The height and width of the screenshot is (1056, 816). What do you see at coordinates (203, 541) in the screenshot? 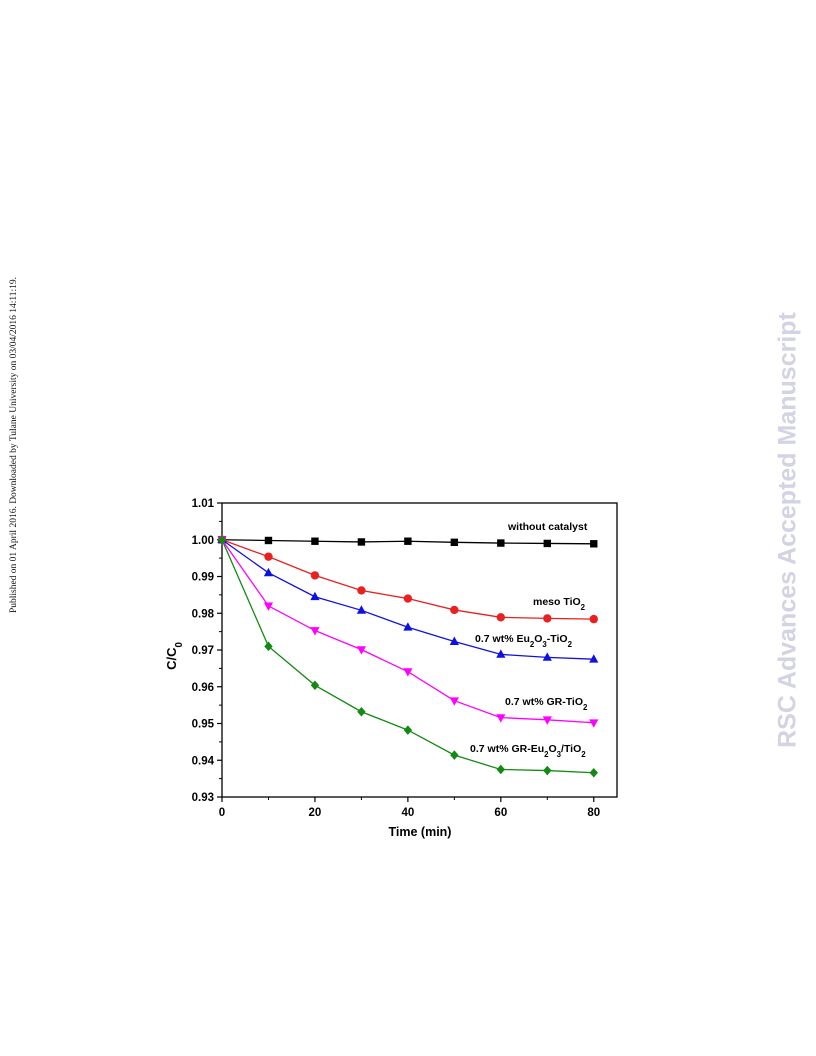
I see `y-tick-label: 1.00` at bounding box center [203, 541].